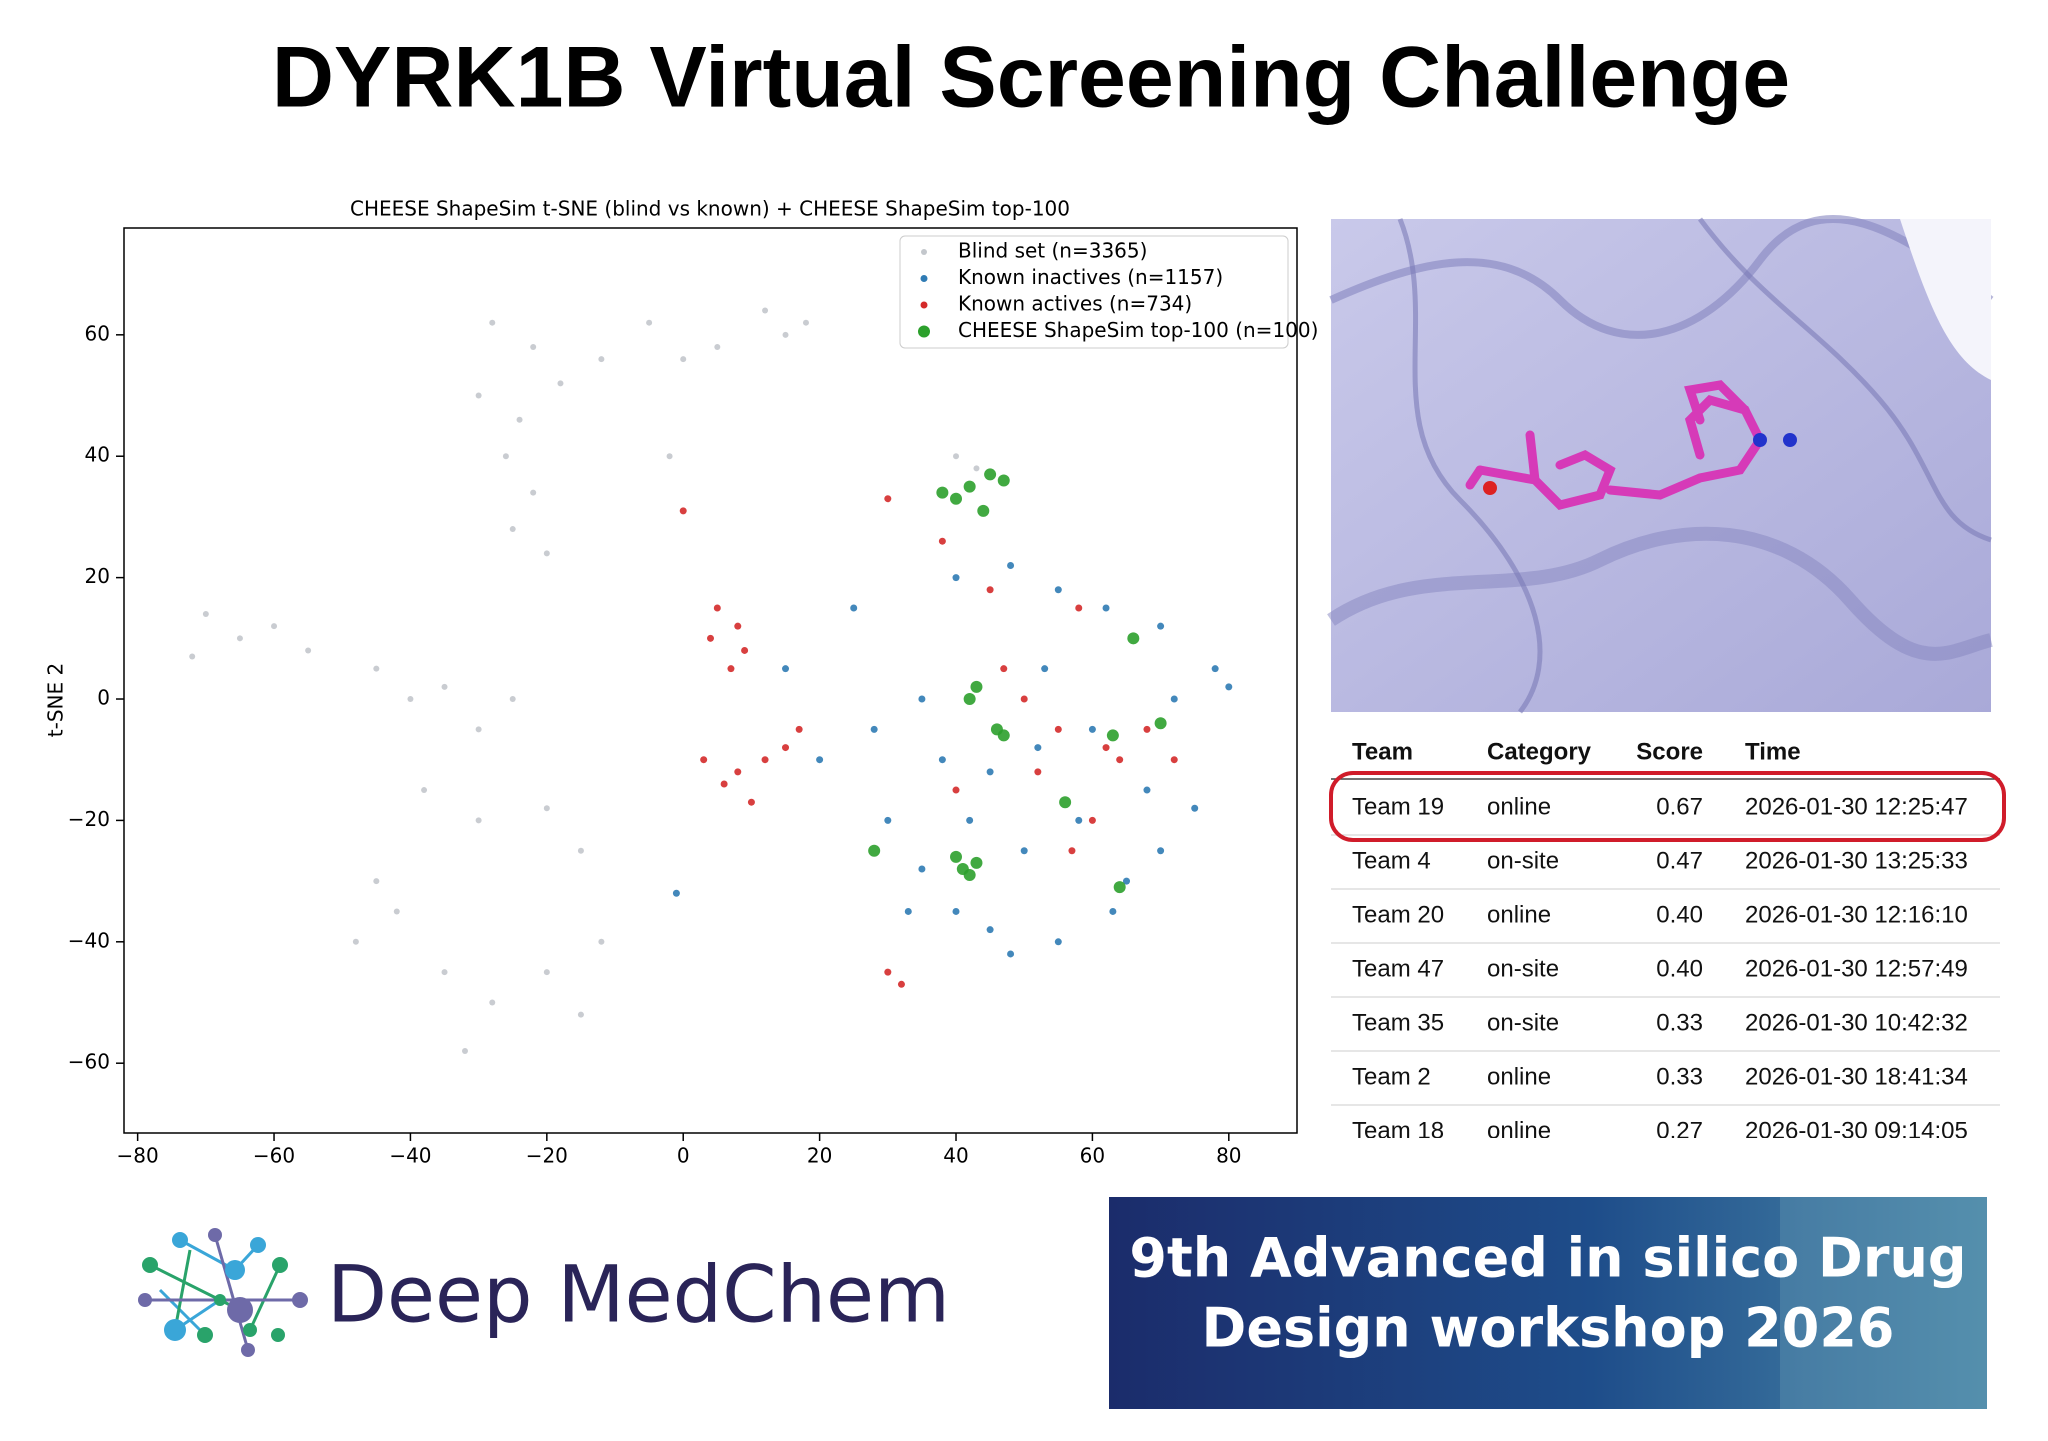 This screenshot has height=1441, width=2048. Describe the element at coordinates (56, 700) in the screenshot. I see `y-axis-label: t-SNE 2` at that location.